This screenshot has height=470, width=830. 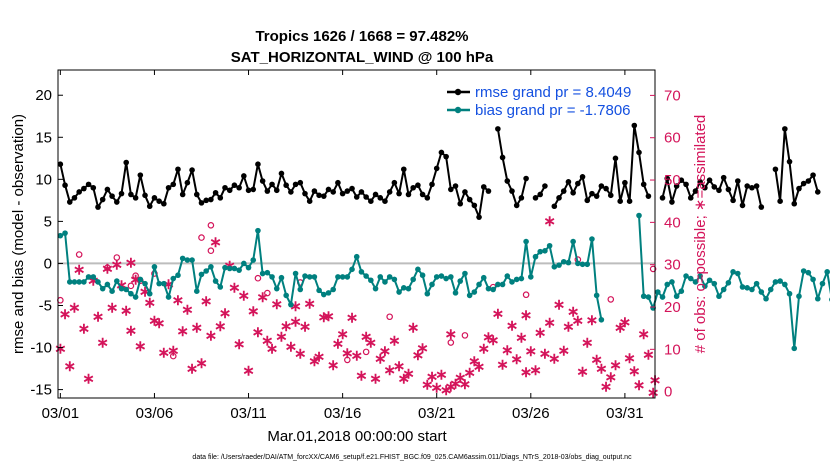 What do you see at coordinates (625, 413) in the screenshot?
I see `x-tick-label: 03/31` at bounding box center [625, 413].